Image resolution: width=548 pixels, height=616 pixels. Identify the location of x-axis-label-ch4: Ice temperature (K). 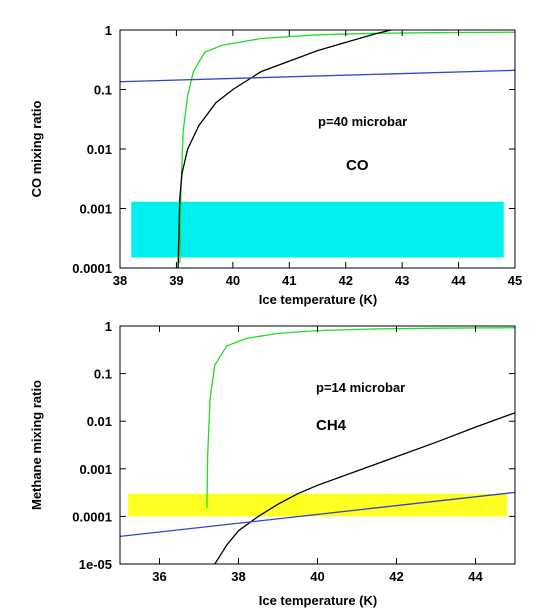
(318, 600).